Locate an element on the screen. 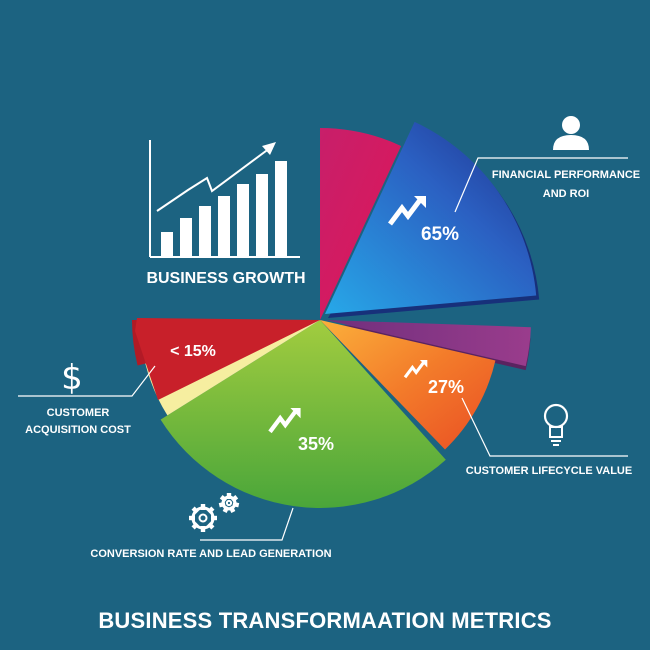  person-icon is located at coordinates (571, 133).